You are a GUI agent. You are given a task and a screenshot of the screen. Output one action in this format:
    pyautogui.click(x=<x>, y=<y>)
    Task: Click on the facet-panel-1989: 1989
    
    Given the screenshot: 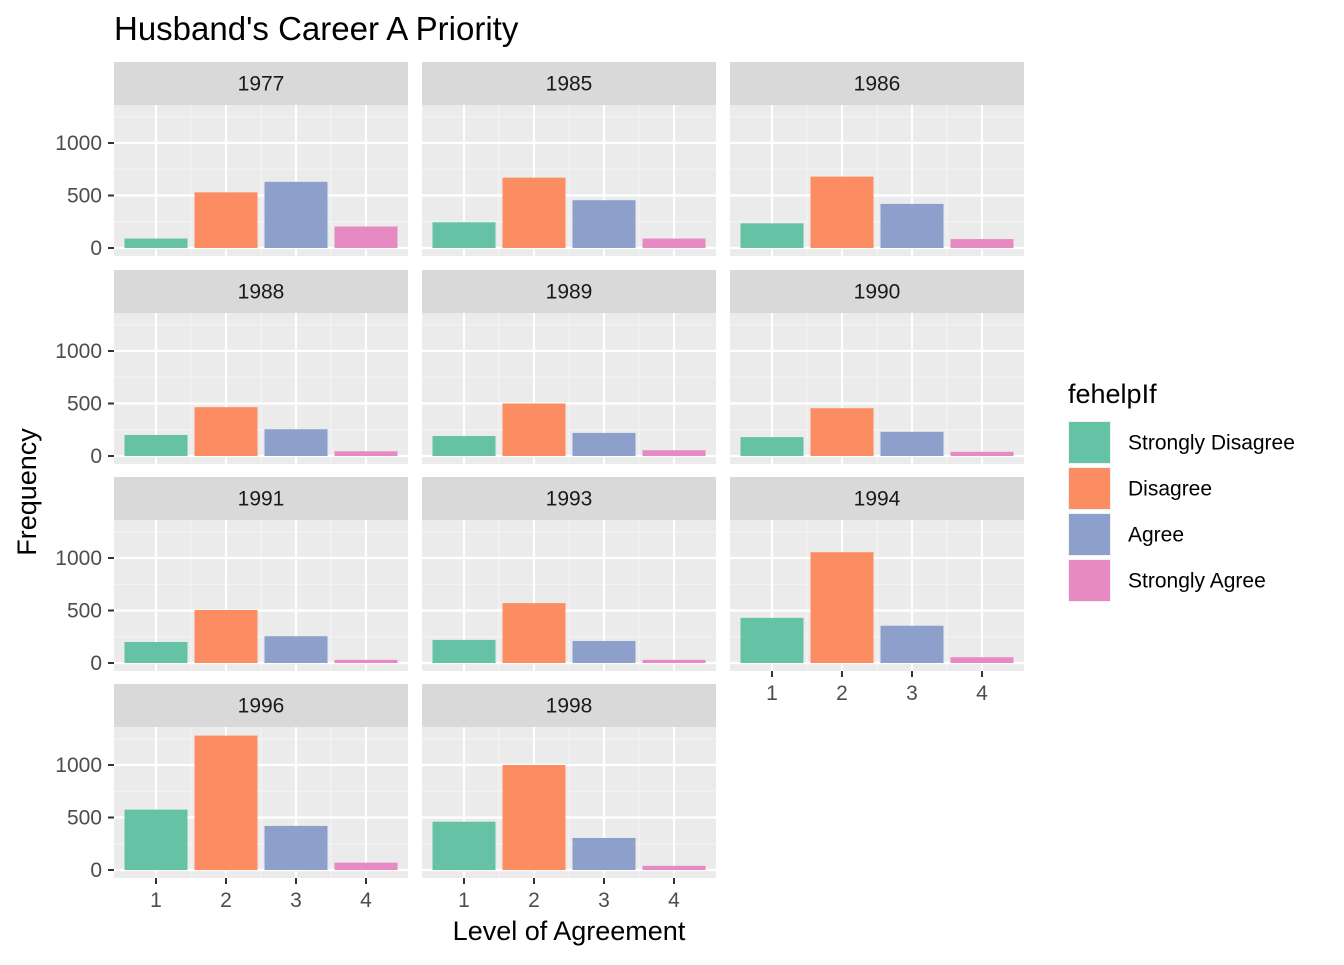 What is the action you would take?
    pyautogui.click(x=569, y=367)
    